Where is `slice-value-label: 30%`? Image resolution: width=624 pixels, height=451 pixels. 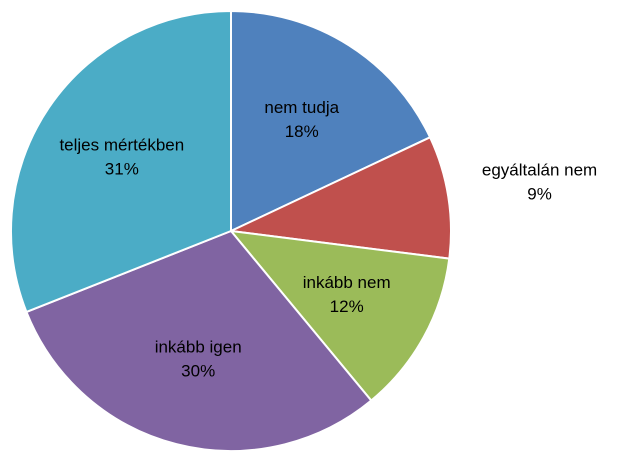 slice-value-label: 30% is located at coordinates (198, 370).